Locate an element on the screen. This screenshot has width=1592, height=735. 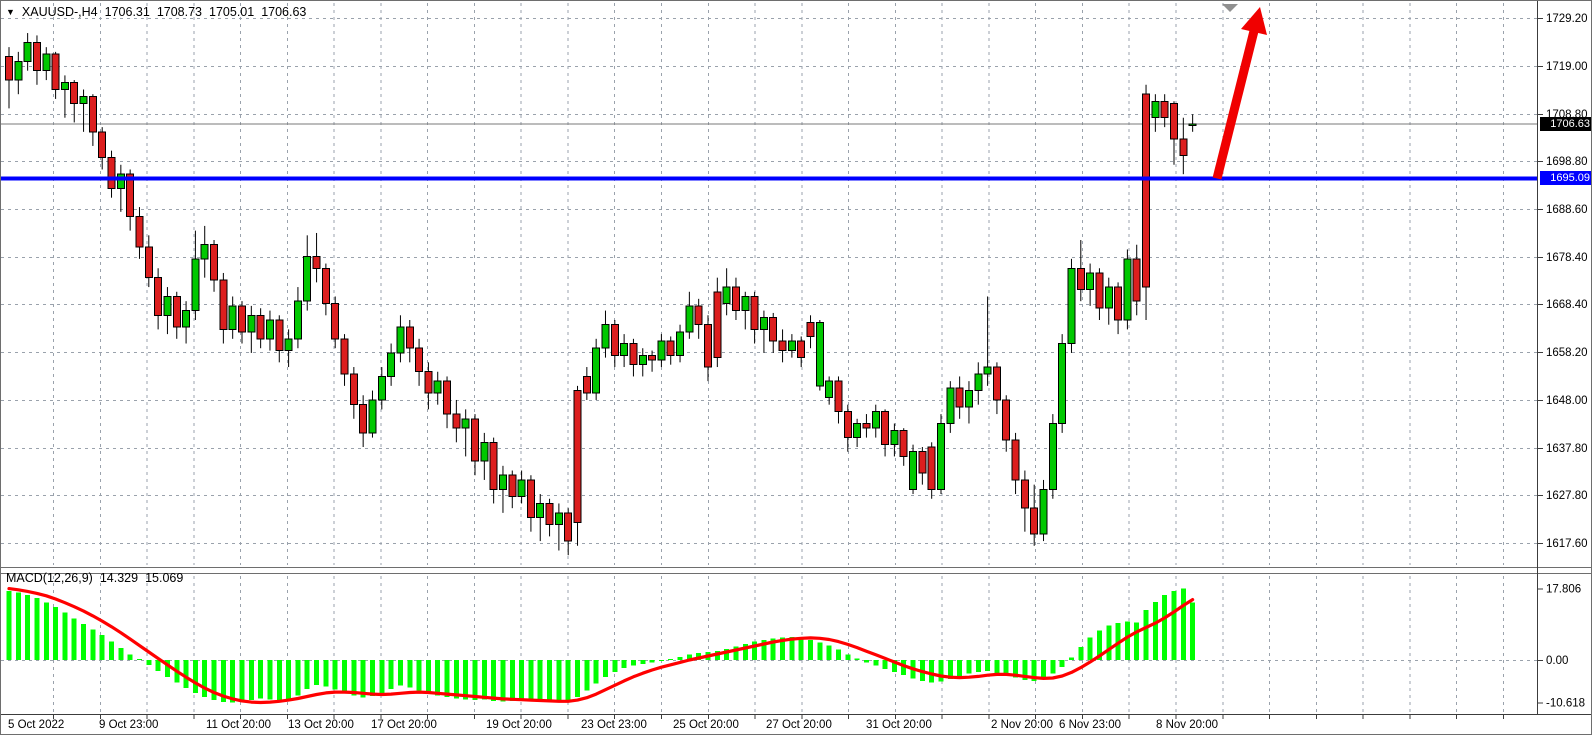
time-axis-label: 9 Oct 23:00 is located at coordinates (128, 725).